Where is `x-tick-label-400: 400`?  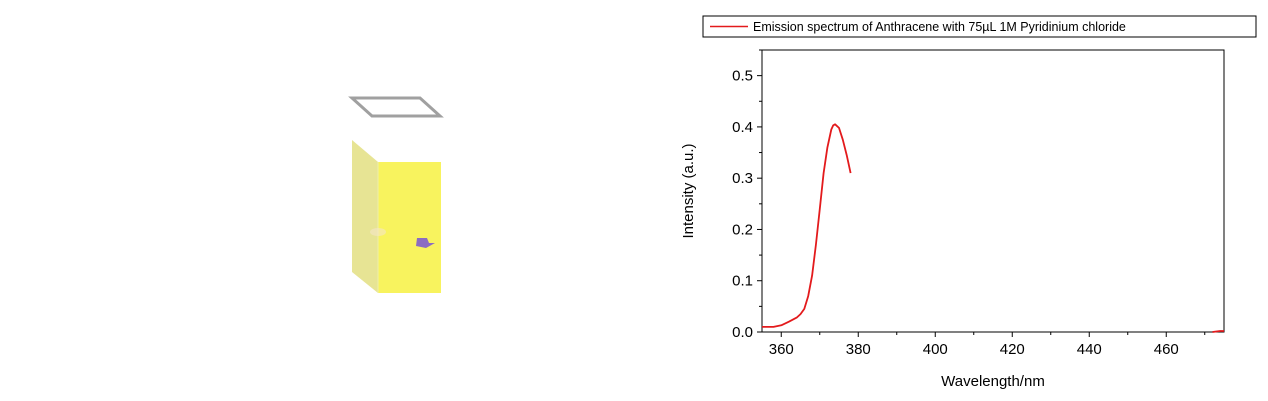 x-tick-label-400: 400 is located at coordinates (935, 349).